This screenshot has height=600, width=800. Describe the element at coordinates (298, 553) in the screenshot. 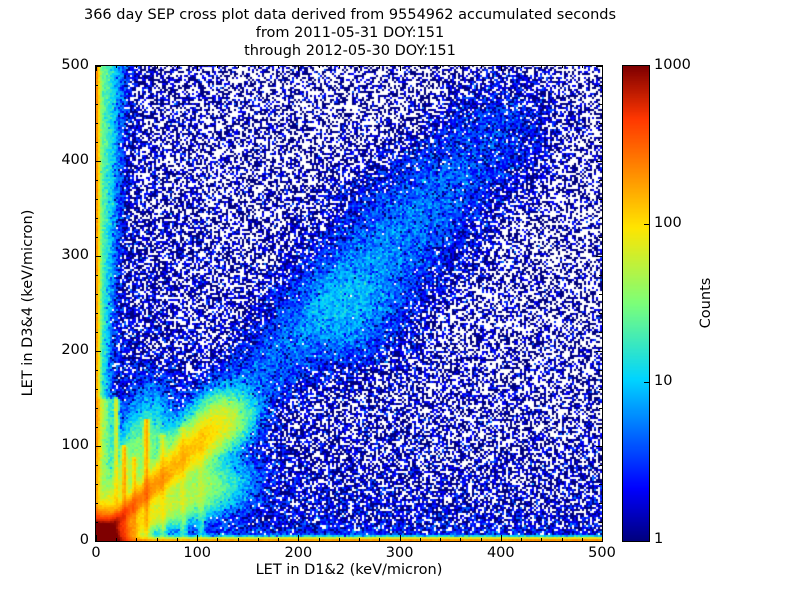

I see `x-tick-label: 200` at that location.